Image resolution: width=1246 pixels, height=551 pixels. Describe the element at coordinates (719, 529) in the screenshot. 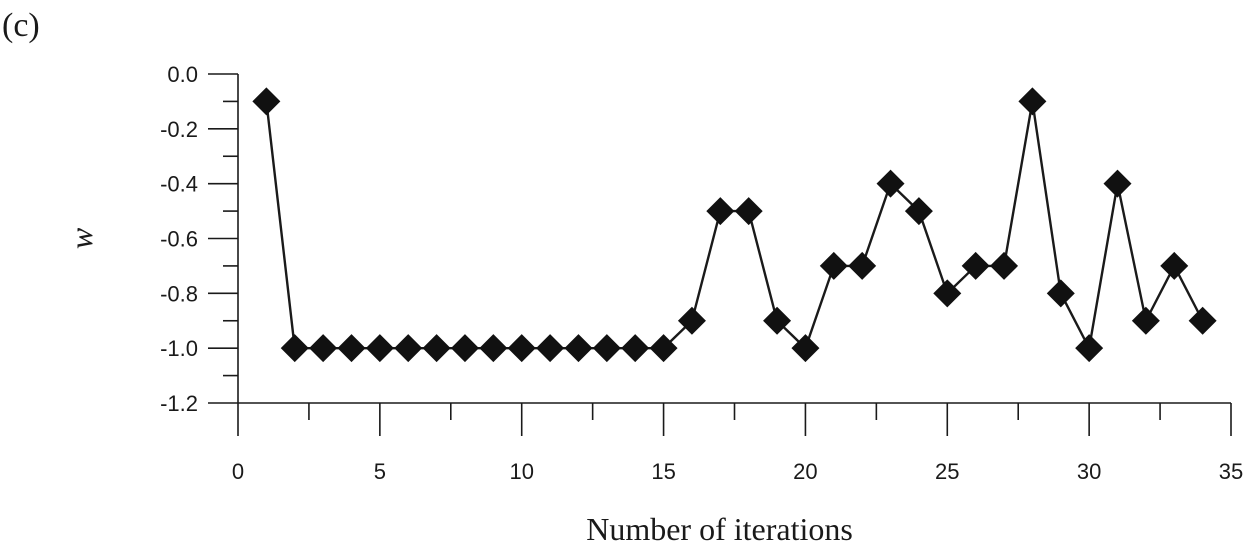

I see `x-axis-label: Number of iterations` at that location.